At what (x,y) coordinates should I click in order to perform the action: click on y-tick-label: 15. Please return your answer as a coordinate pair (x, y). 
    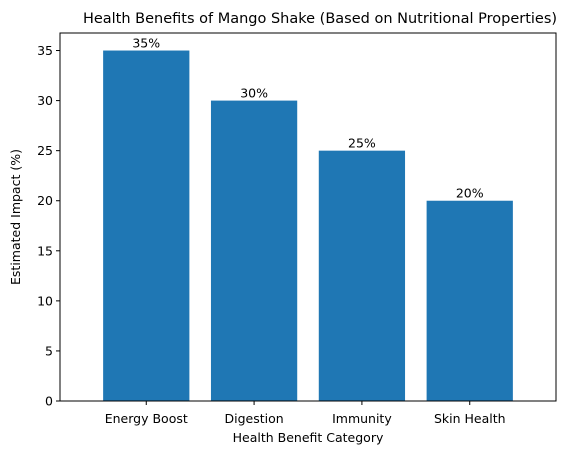
    Looking at the image, I should click on (45, 250).